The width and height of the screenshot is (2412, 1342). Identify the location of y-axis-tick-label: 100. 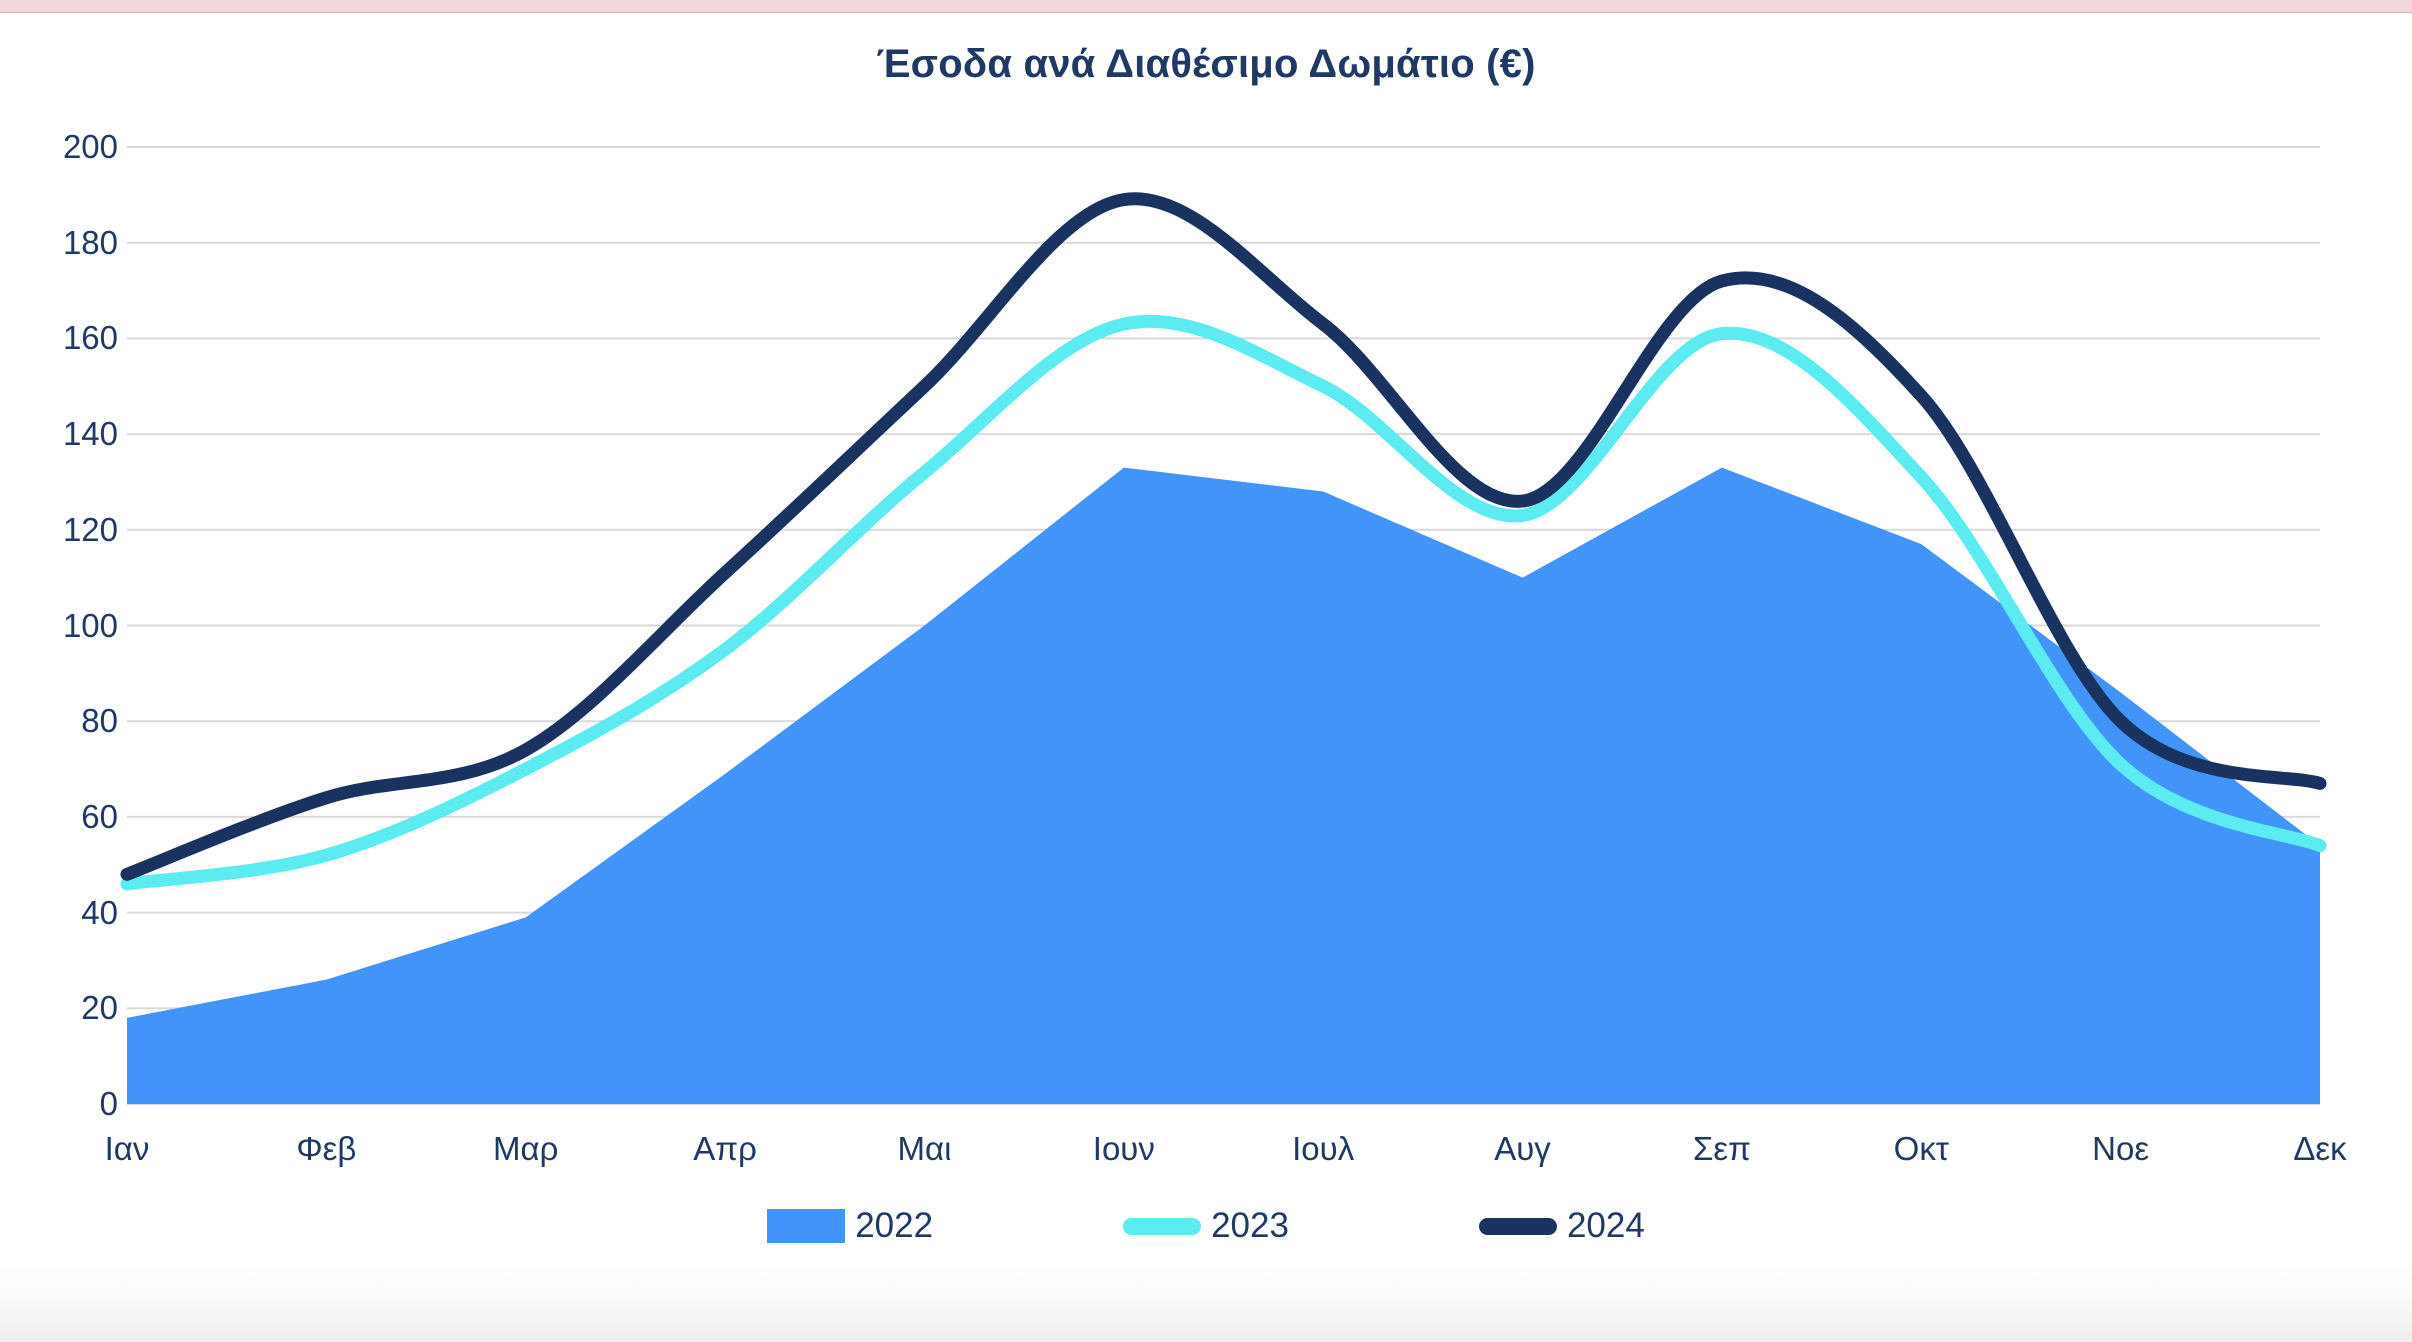
(90, 625).